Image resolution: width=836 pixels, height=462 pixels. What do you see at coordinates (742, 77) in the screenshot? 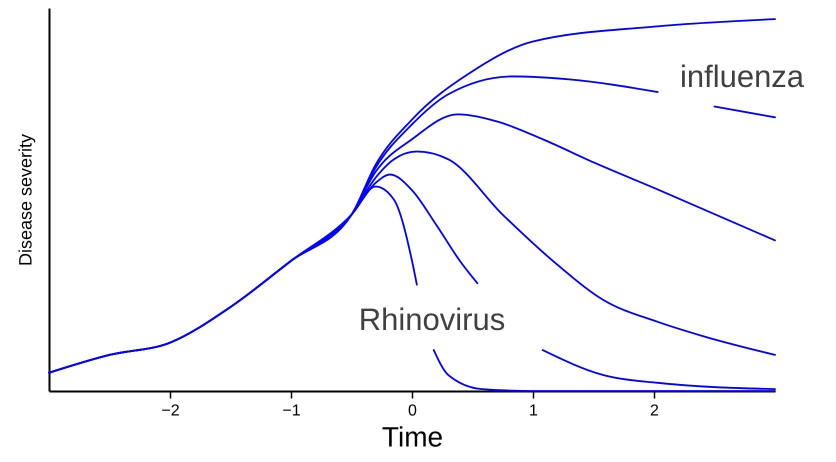
I see `annotation: influenza` at bounding box center [742, 77].